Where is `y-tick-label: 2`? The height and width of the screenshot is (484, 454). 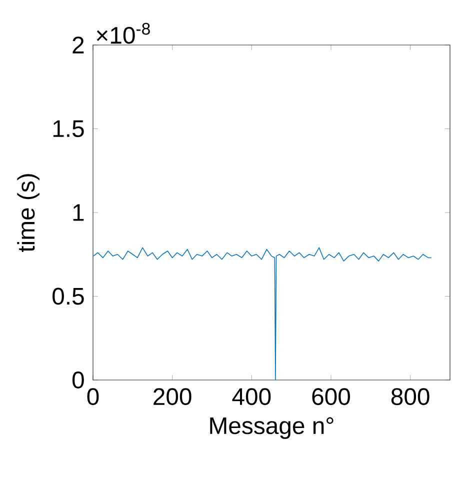
y-tick-label: 2 is located at coordinates (78, 45).